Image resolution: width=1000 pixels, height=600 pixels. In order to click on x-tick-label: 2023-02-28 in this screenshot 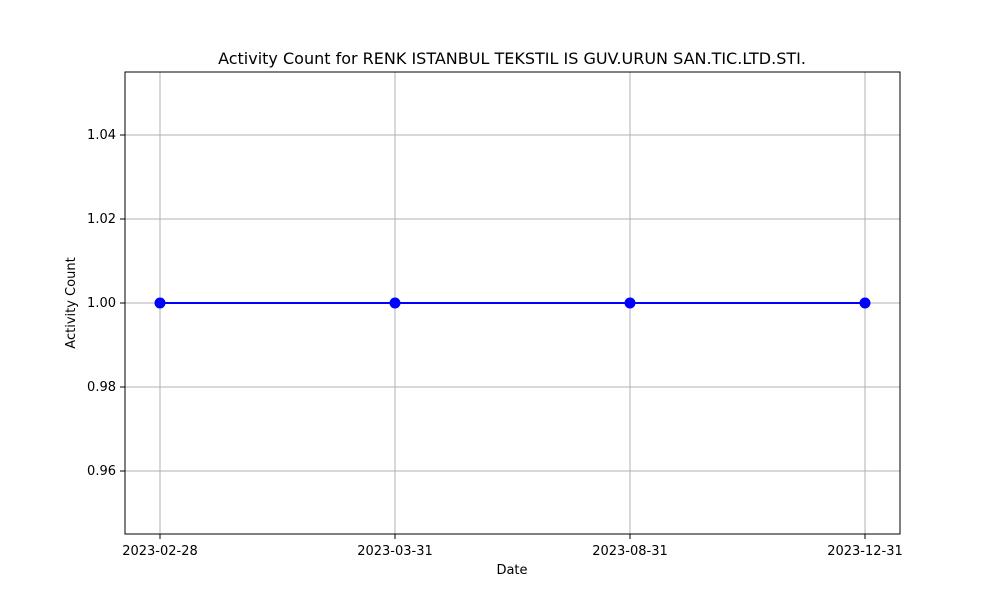, I will do `click(160, 551)`.